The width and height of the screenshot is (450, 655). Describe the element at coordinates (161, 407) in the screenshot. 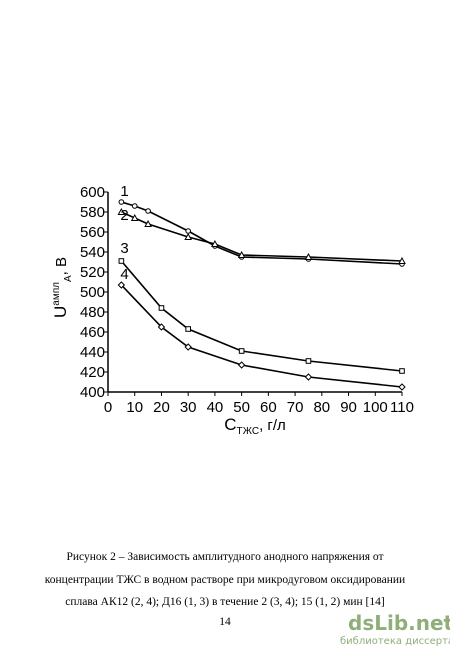

I see `x-tick-label: 20` at that location.